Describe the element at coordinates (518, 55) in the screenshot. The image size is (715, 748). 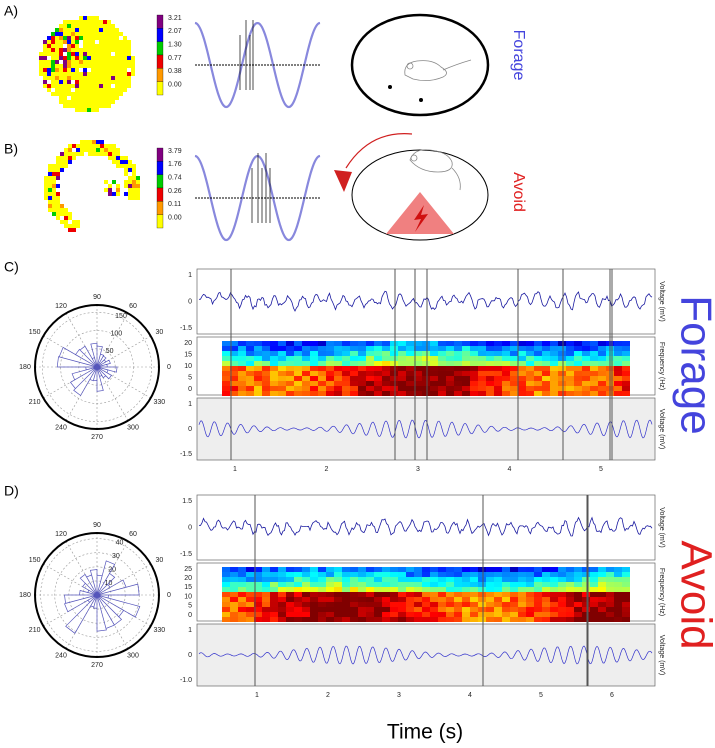
I see `behavior-label: Forage` at that location.